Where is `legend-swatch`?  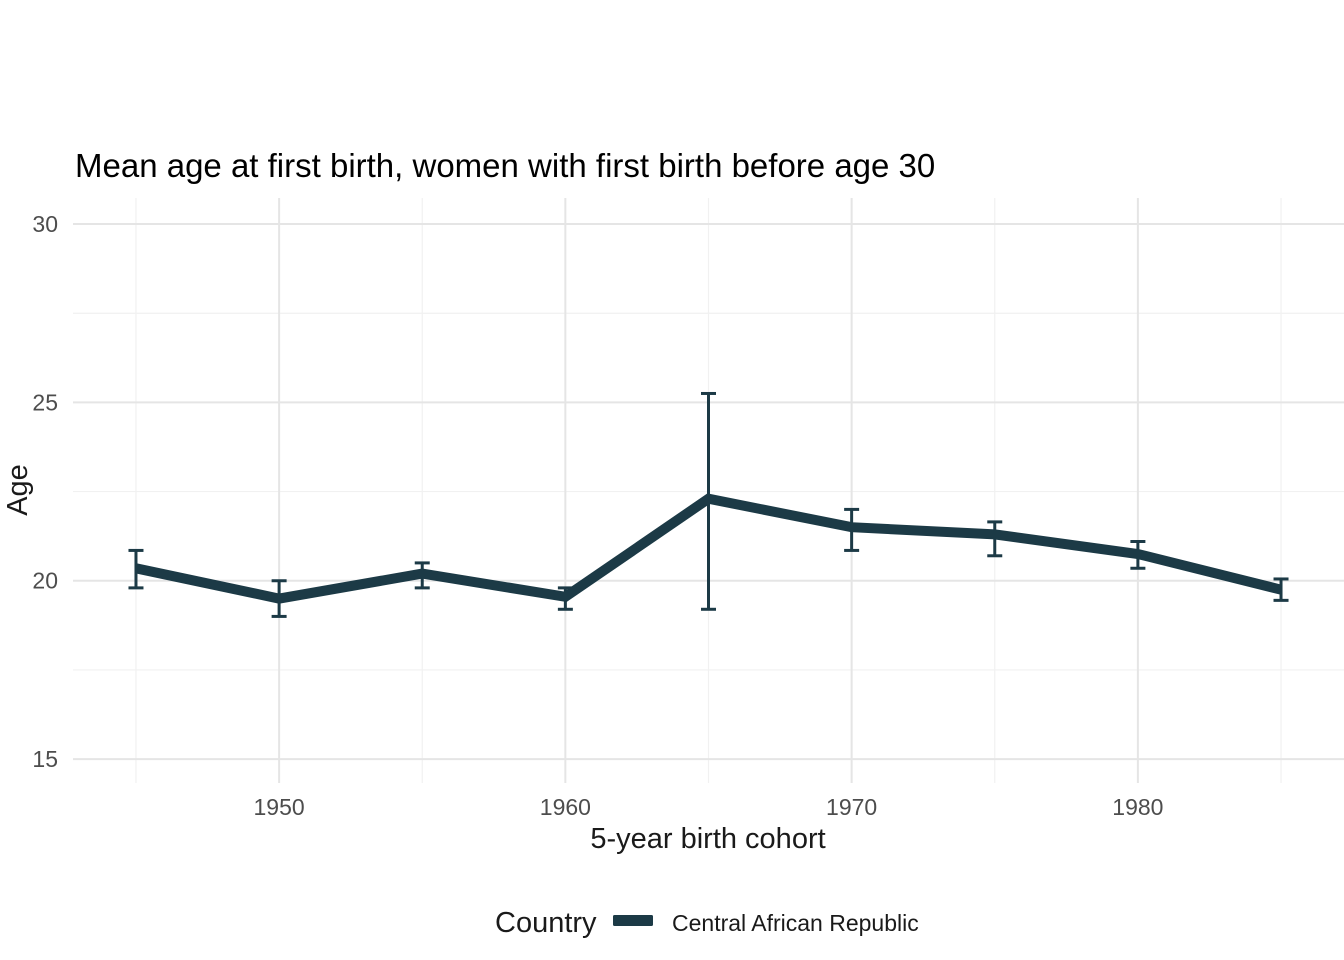 legend-swatch is located at coordinates (633, 920).